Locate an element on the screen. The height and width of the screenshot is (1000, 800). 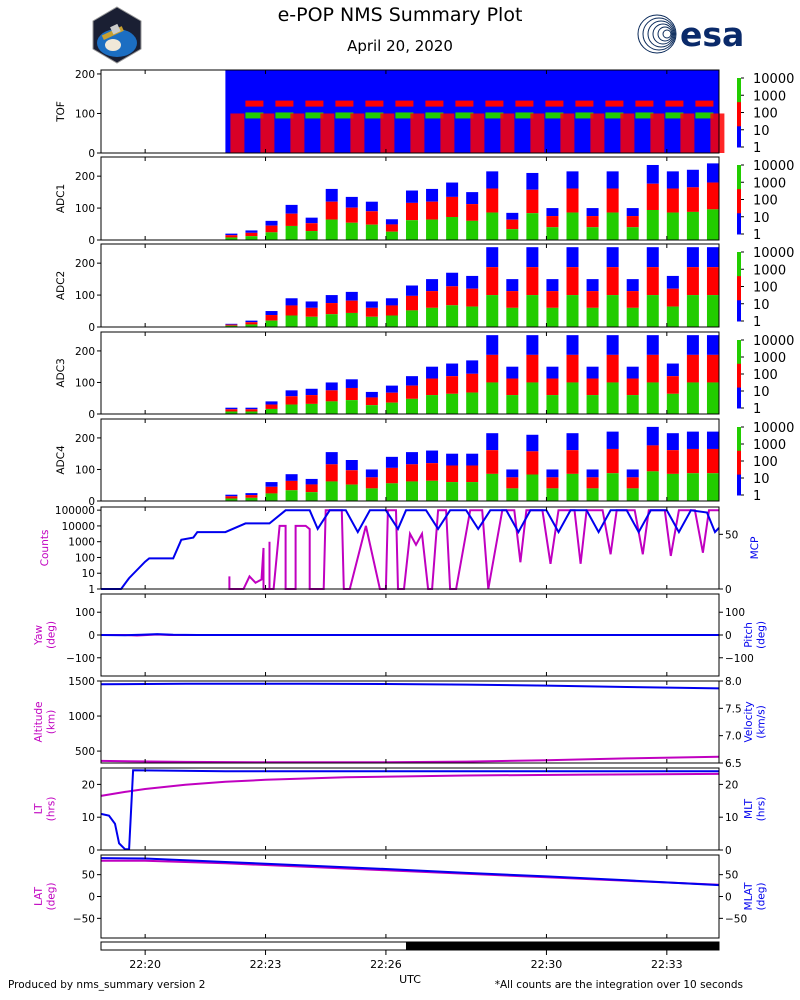
alt_vel-series-altitude is located at coordinates (410, 759).